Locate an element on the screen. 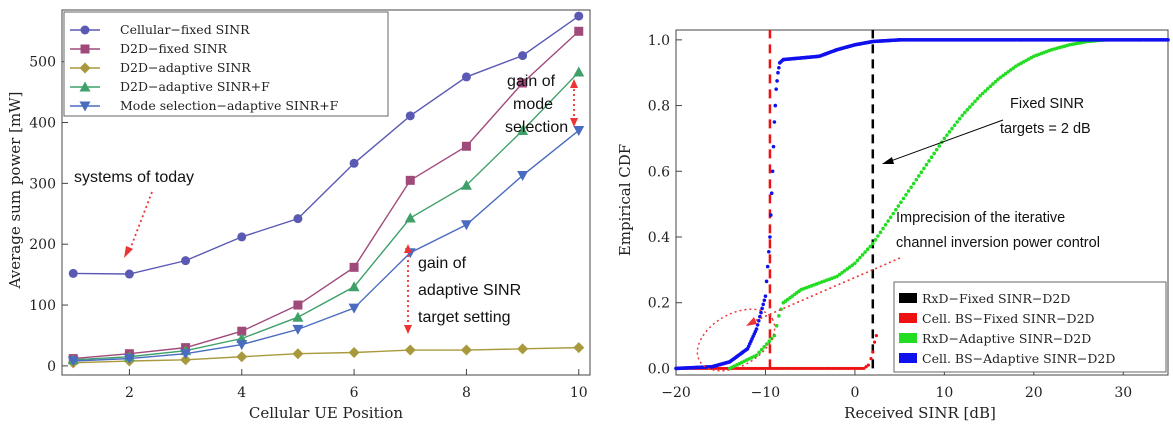 Image resolution: width=1173 pixels, height=425 pixels. legend-label-cell-bs-fixed-sinr-d2d: Cell. BS−Fixed SINR−D2D is located at coordinates (1008, 318).